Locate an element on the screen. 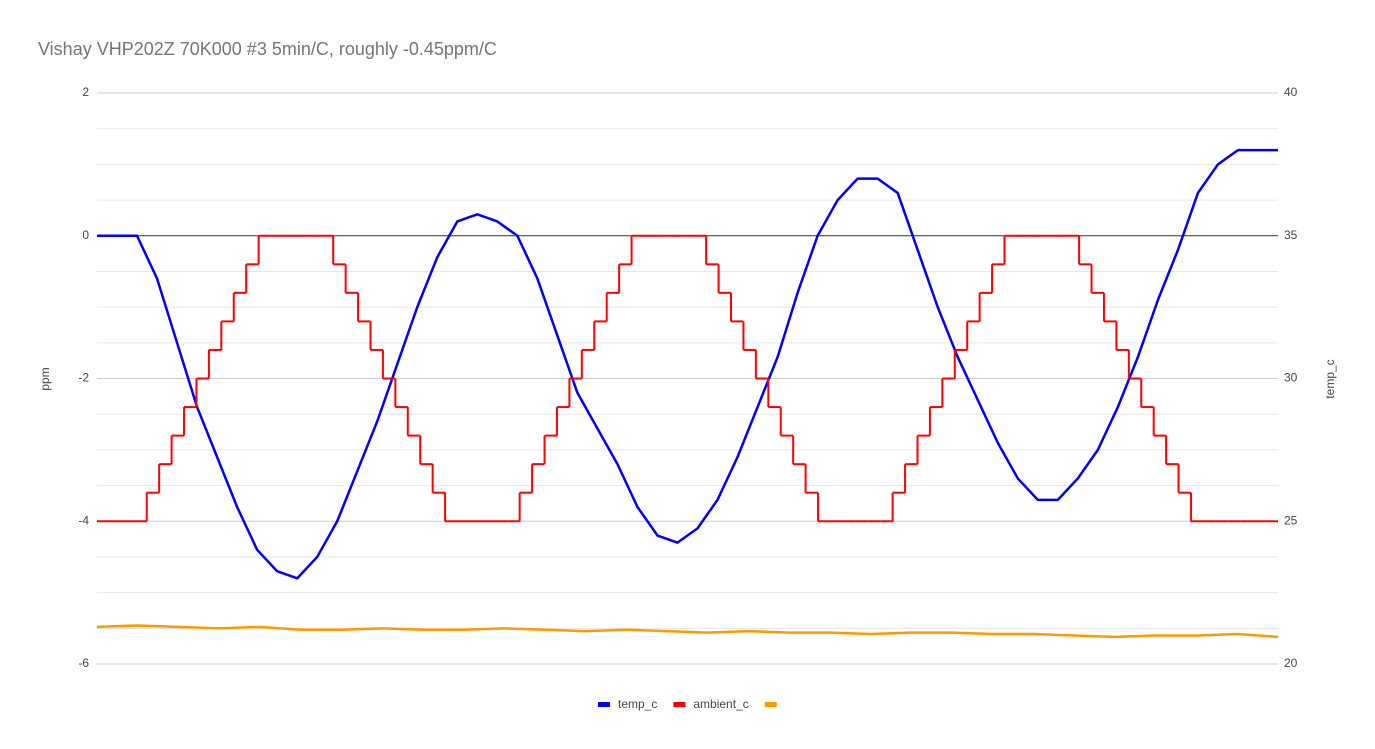 This screenshot has height=749, width=1375. y-tick-label: 0 is located at coordinates (85, 235).